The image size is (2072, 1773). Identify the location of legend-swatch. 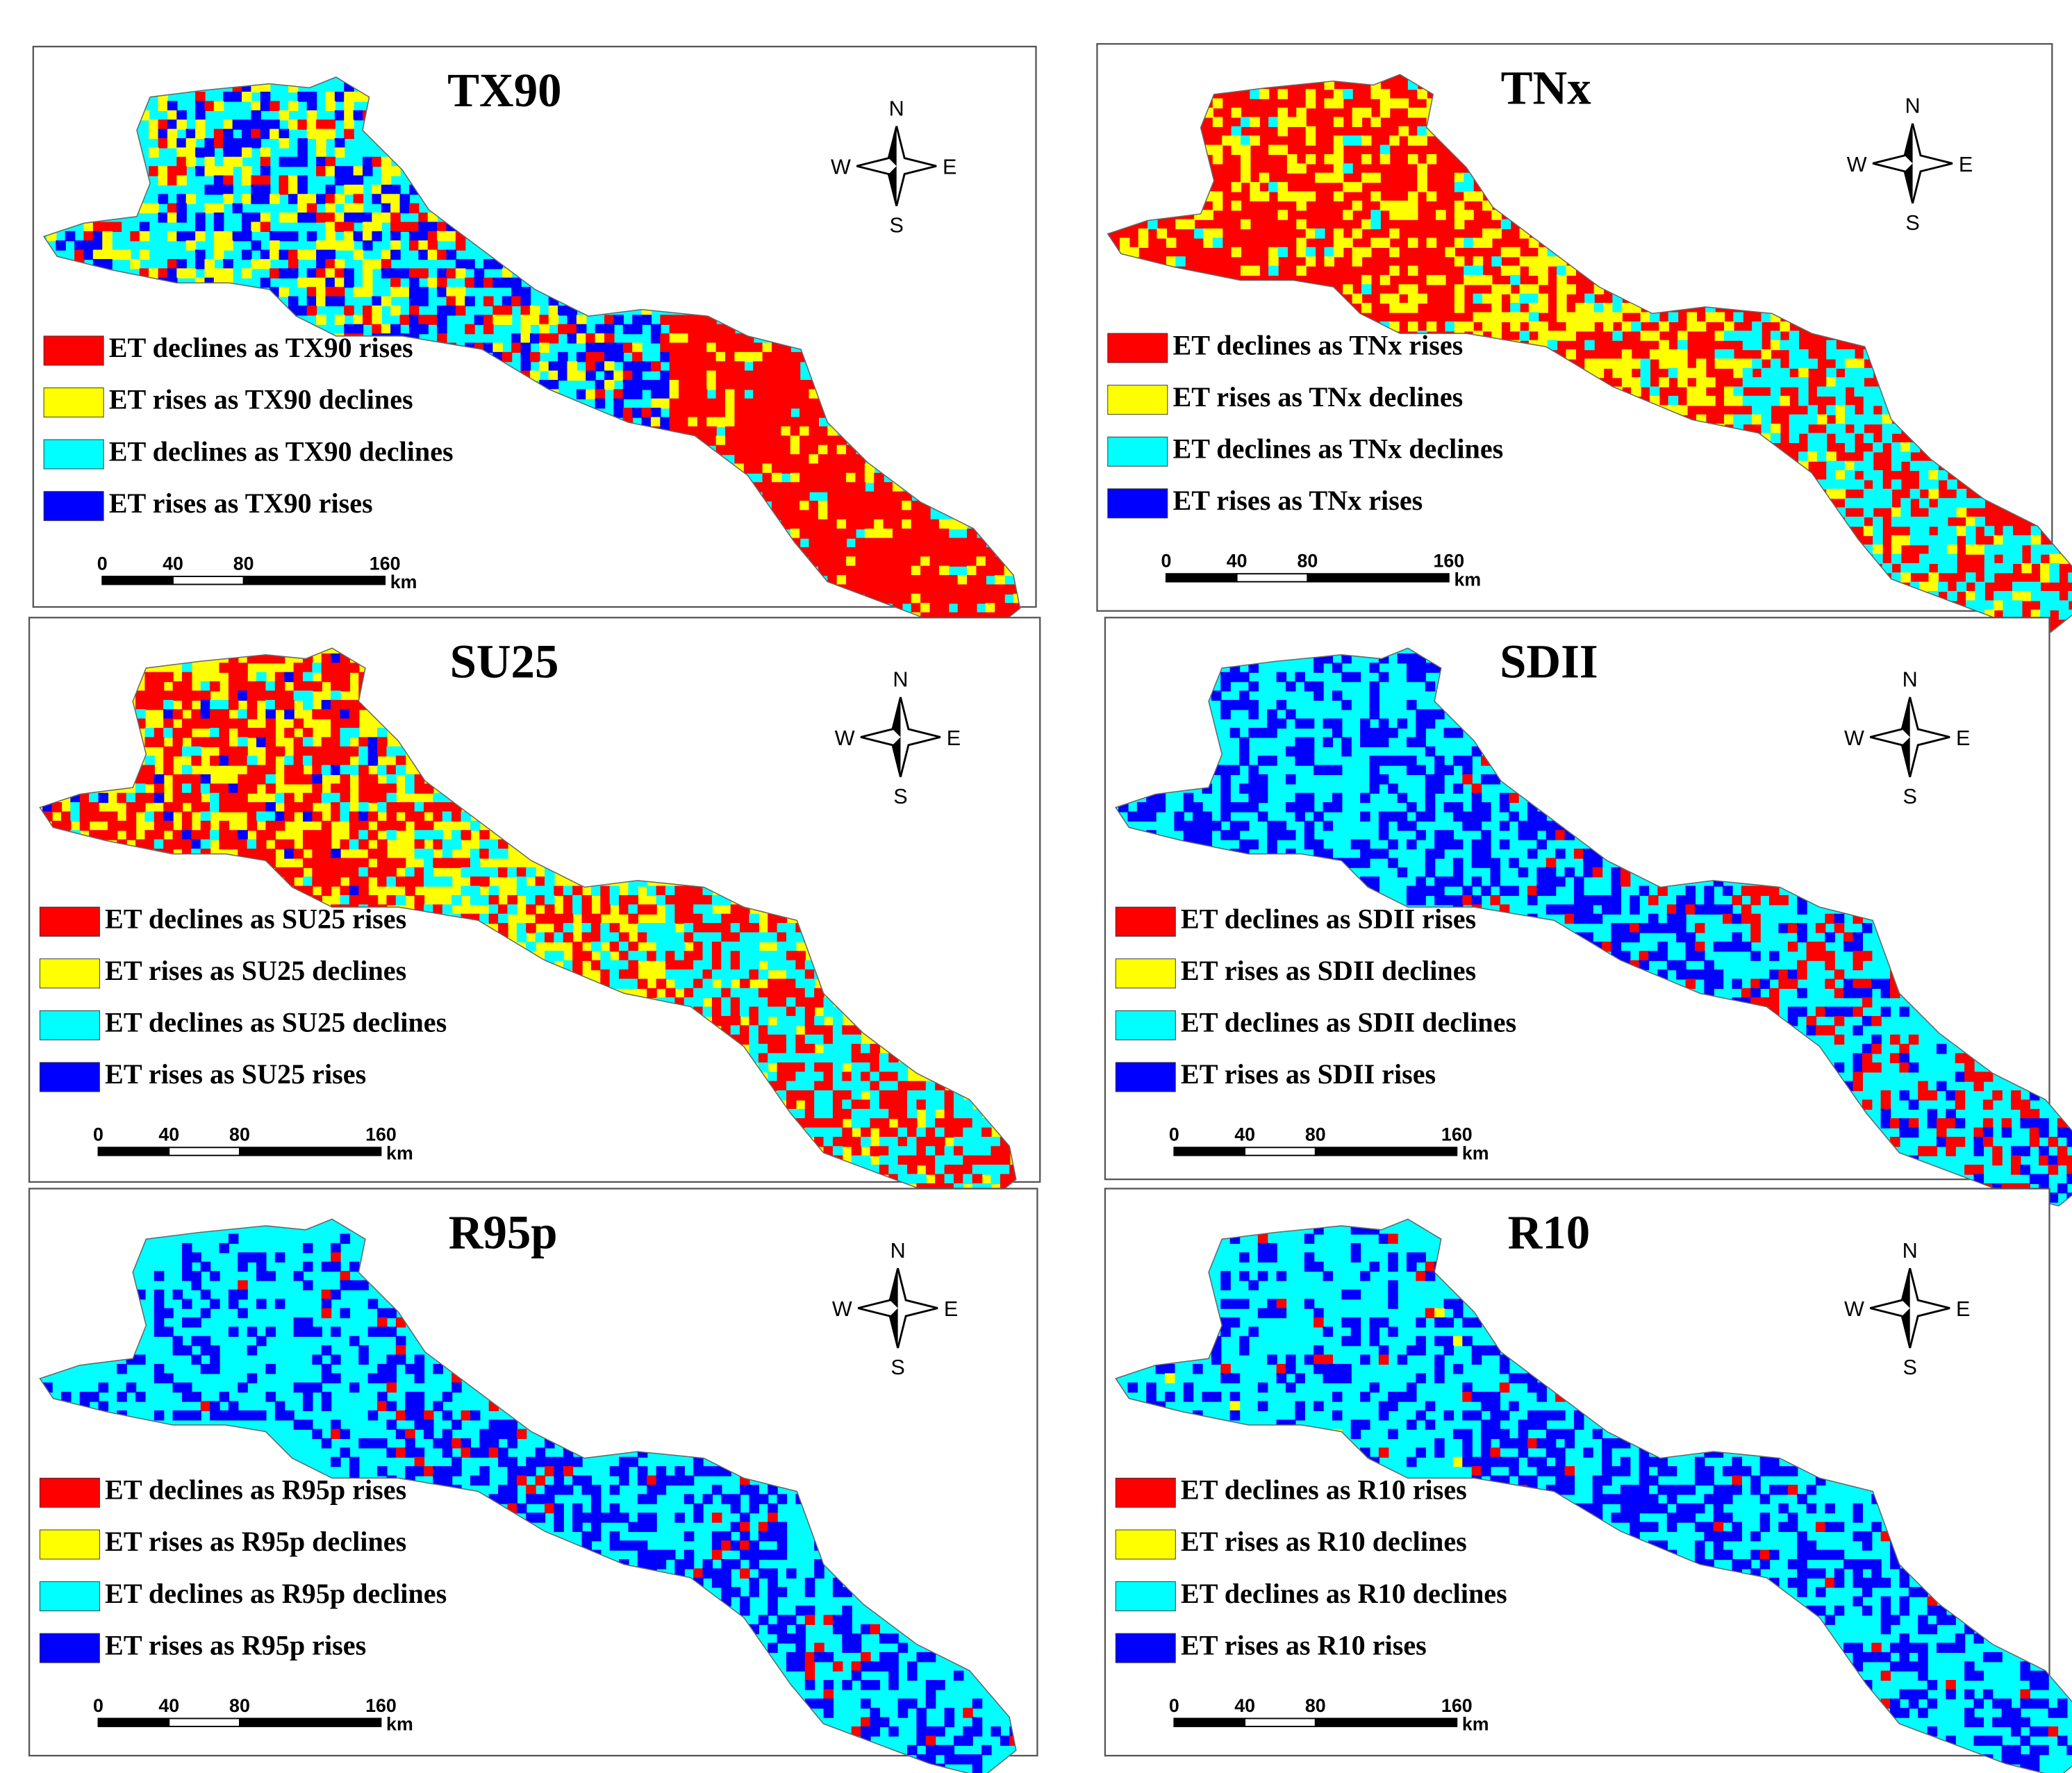
(1145, 1648).